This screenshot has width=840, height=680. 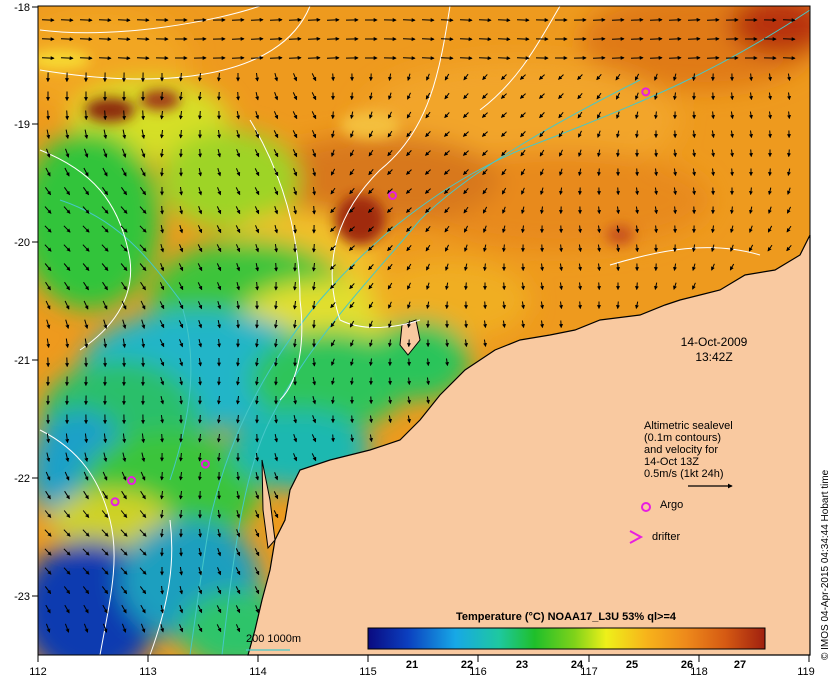 What do you see at coordinates (410, 337) in the screenshot?
I see `island` at bounding box center [410, 337].